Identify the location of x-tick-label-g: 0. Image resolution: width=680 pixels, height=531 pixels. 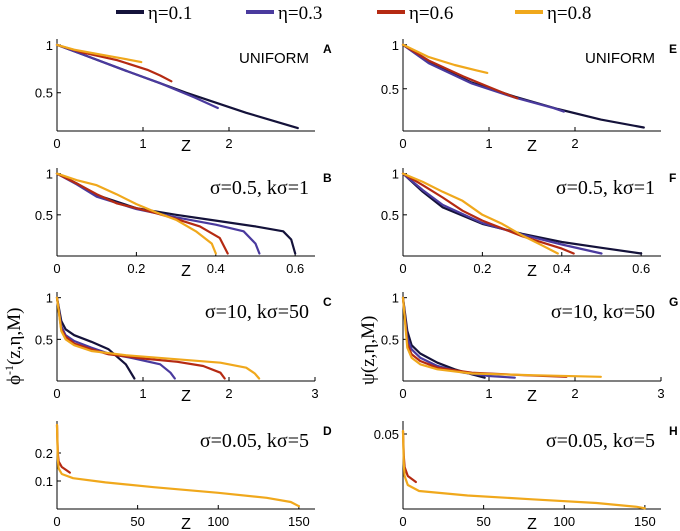
(402, 393).